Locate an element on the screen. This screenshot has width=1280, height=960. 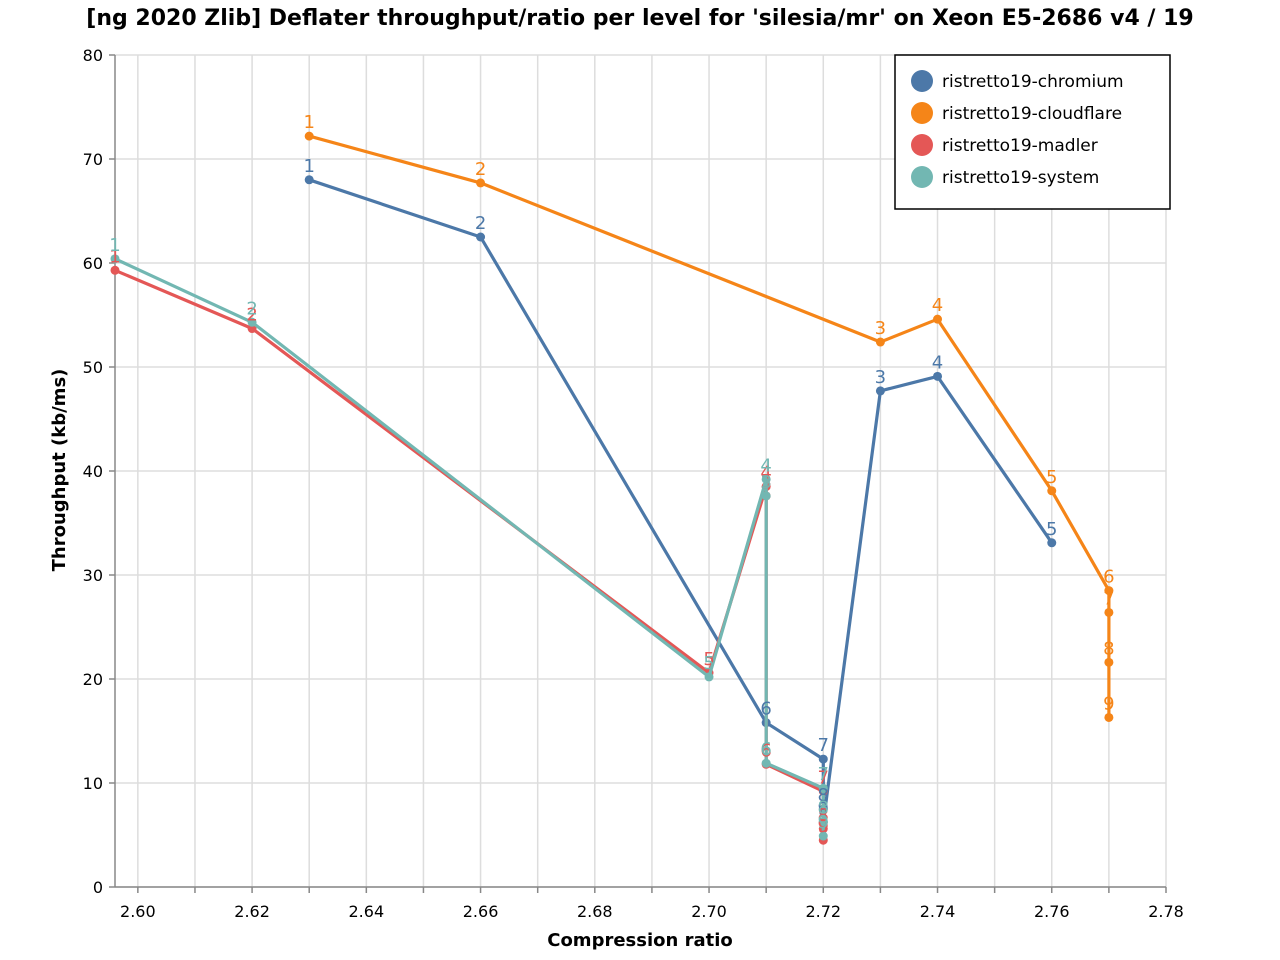
data-label-ristretto19-system: 7 is located at coordinates (823, 774).